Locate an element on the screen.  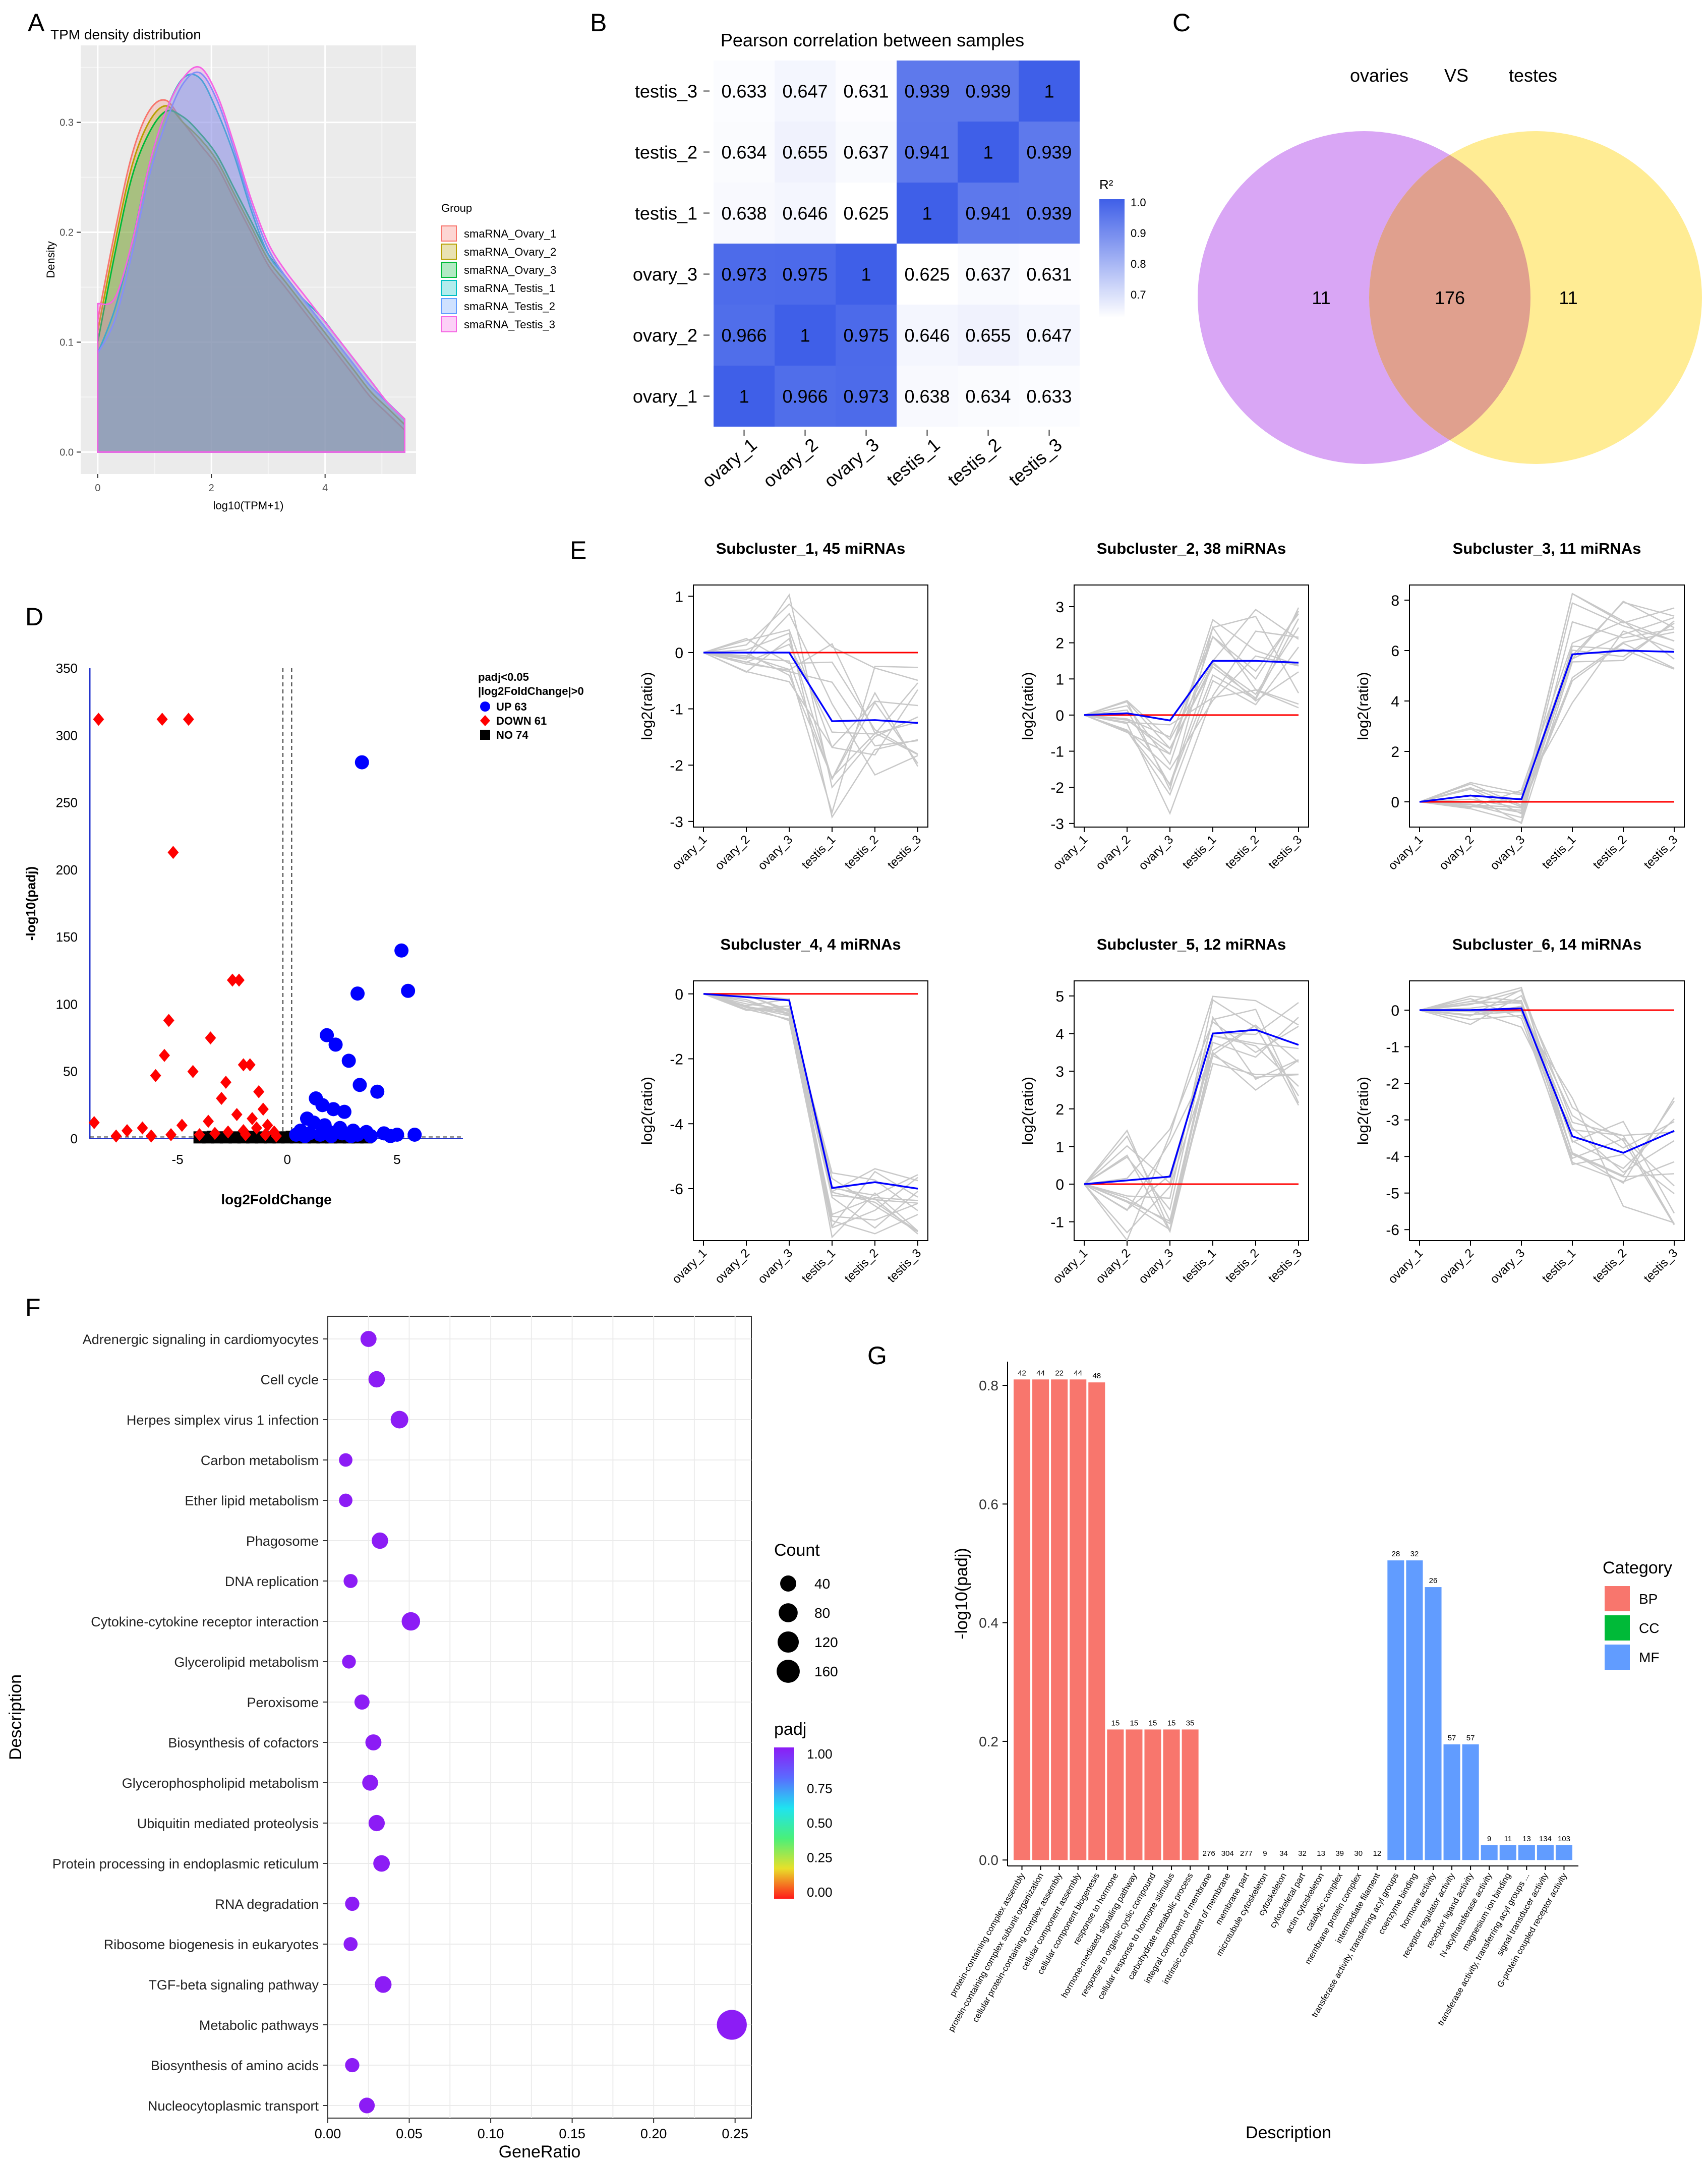
subplot-title: Subcluster_4, 4 miRNAs is located at coordinates (810, 944).